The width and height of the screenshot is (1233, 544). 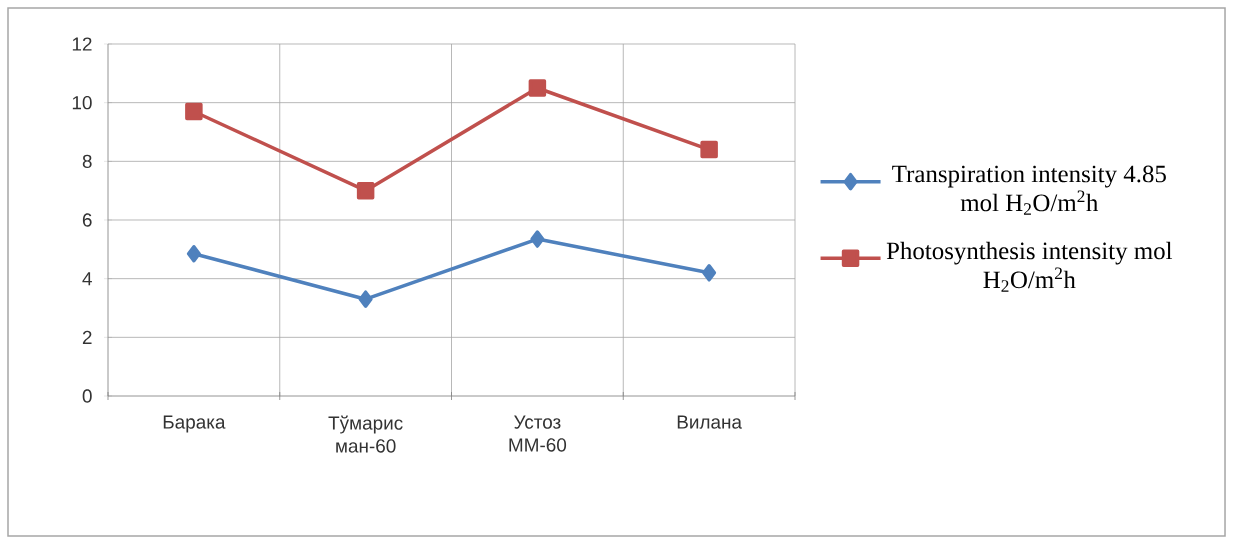 What do you see at coordinates (1029, 266) in the screenshot?
I see `legend-label: Photosynthesis intensity mol H$_{2}$O/m$^{2}$h` at bounding box center [1029, 266].